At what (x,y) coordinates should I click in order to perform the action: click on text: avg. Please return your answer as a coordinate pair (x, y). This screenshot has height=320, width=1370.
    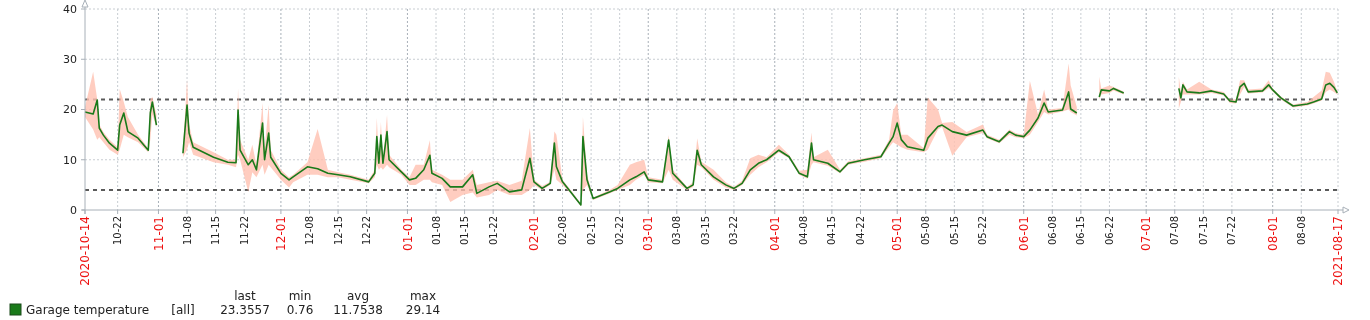
    Looking at the image, I should click on (358, 296).